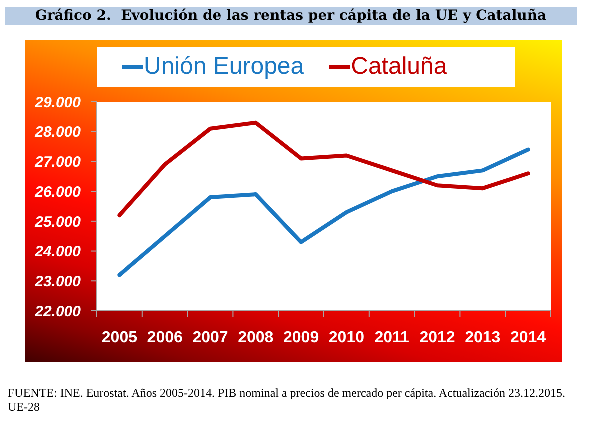 This screenshot has width=589, height=423. What do you see at coordinates (58, 281) in the screenshot?
I see `y-tick-label: 23.000` at bounding box center [58, 281].